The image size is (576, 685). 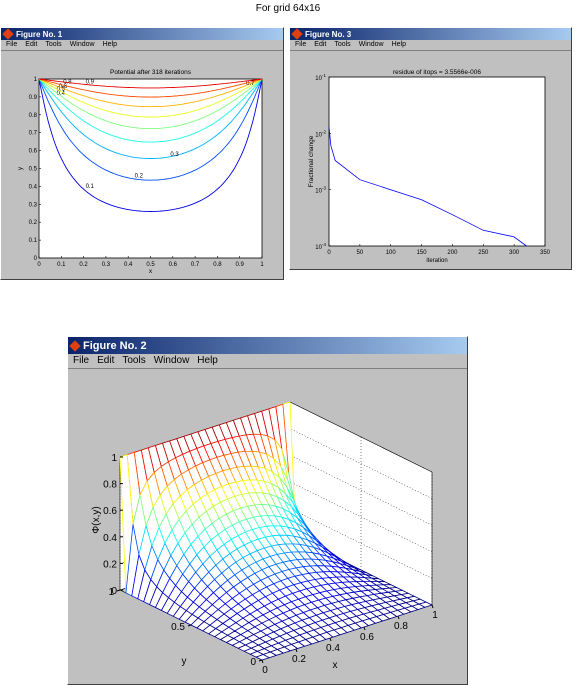 I want to click on y-tick, so click(x=260, y=660).